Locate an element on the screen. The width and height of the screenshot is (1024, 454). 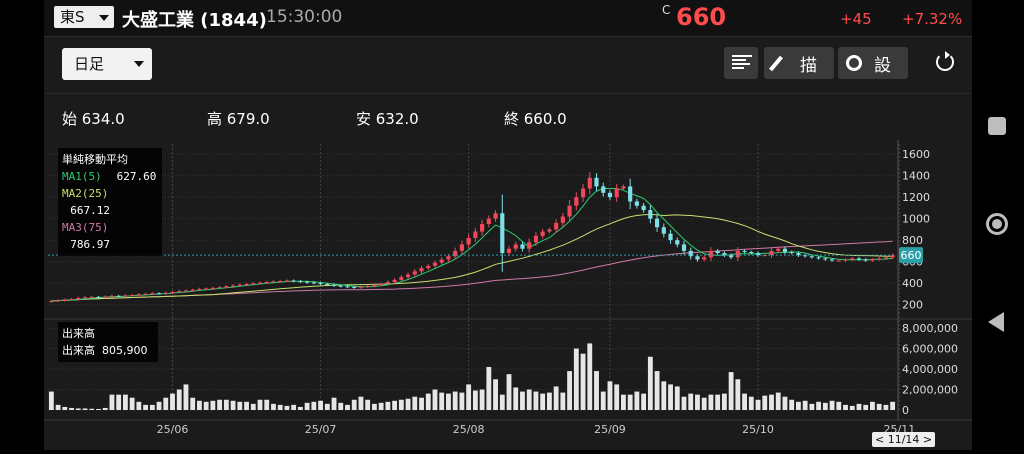
ma3-label: MA3(75) is located at coordinates (85, 227).